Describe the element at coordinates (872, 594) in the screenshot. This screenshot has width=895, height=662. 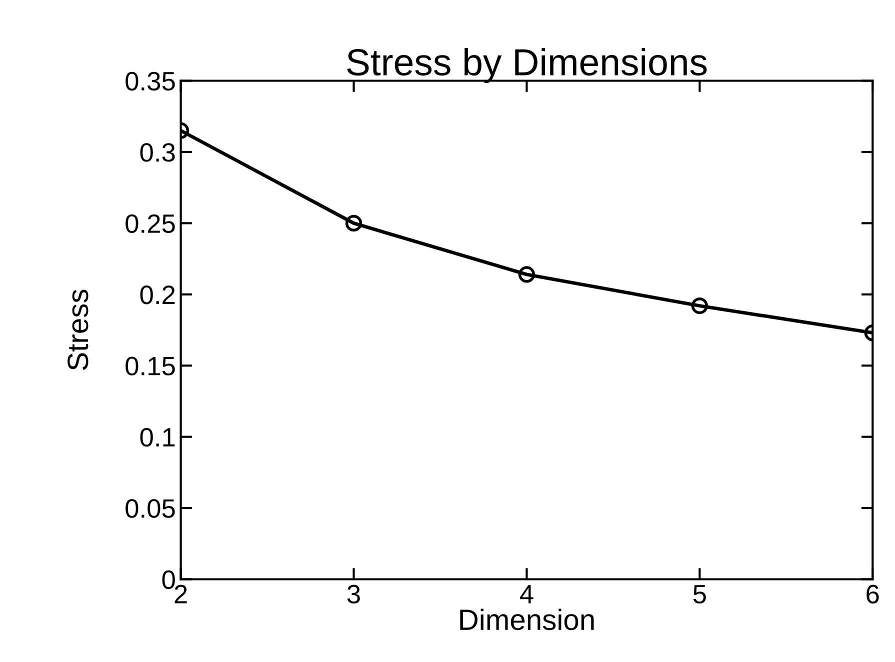
I see `x-tick-label: 6` at that location.